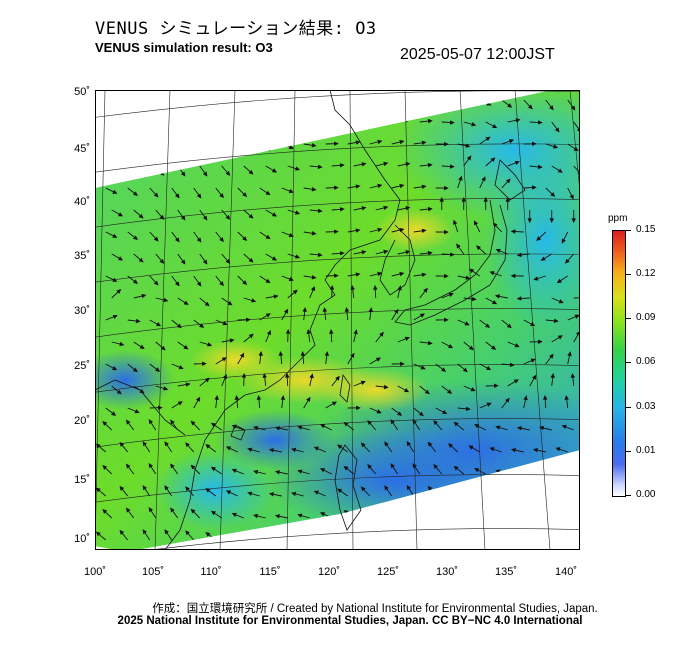  What do you see at coordinates (211, 572) in the screenshot?
I see `lon-label-110: 110˚` at bounding box center [211, 572].